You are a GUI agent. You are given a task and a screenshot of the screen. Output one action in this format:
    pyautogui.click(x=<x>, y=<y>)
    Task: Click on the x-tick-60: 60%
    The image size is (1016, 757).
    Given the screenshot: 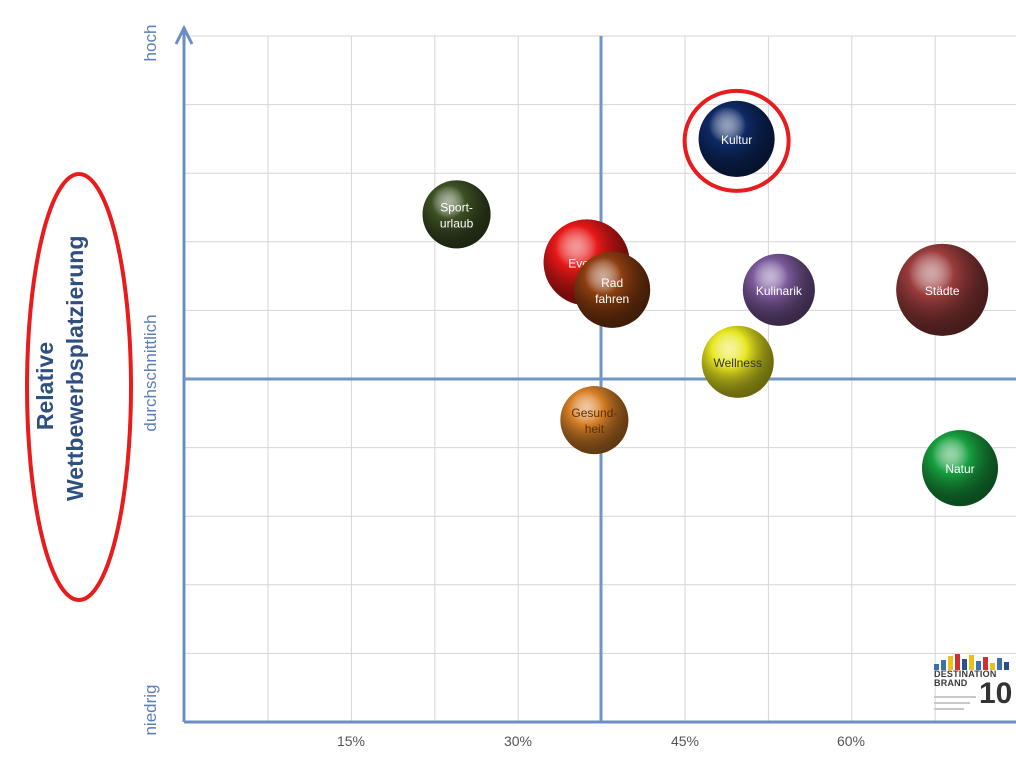 What is the action you would take?
    pyautogui.click(x=851, y=741)
    